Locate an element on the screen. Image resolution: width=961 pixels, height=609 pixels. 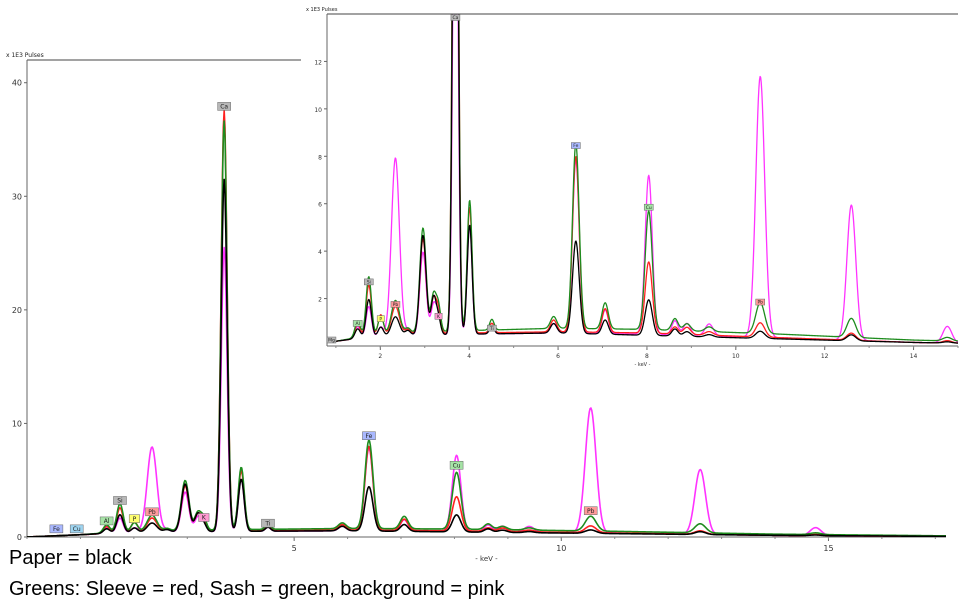
main-element-label-k: K is located at coordinates (204, 518).